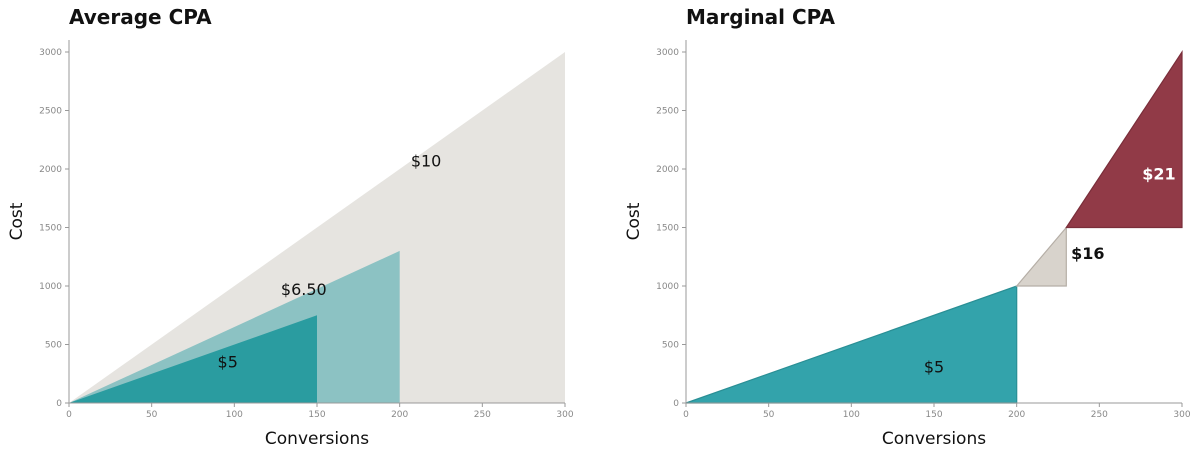  I want to click on chart-title: Marginal CPA, so click(760, 17).